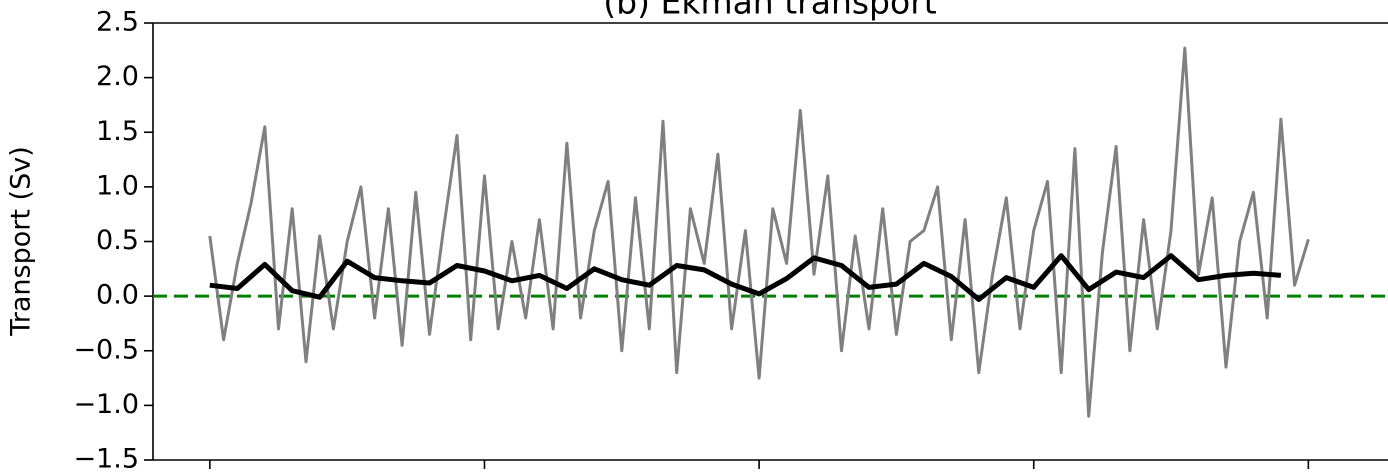 The height and width of the screenshot is (475, 1388). What do you see at coordinates (769, 11) in the screenshot?
I see `chart-title: (b) Ekman transport` at bounding box center [769, 11].